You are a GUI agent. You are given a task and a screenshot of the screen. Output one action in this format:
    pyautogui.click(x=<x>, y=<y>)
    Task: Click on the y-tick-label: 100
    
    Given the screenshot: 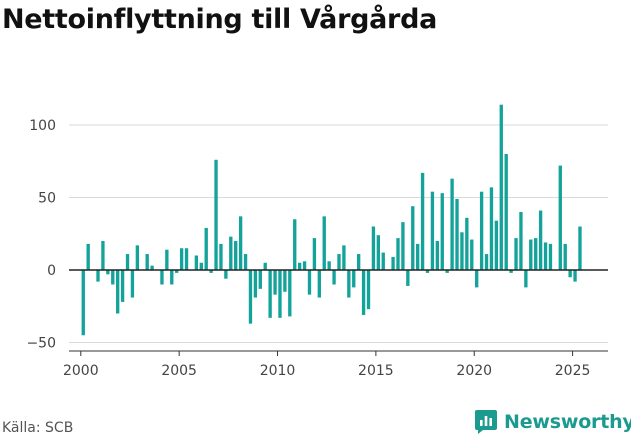 What is the action you would take?
    pyautogui.click(x=42, y=126)
    